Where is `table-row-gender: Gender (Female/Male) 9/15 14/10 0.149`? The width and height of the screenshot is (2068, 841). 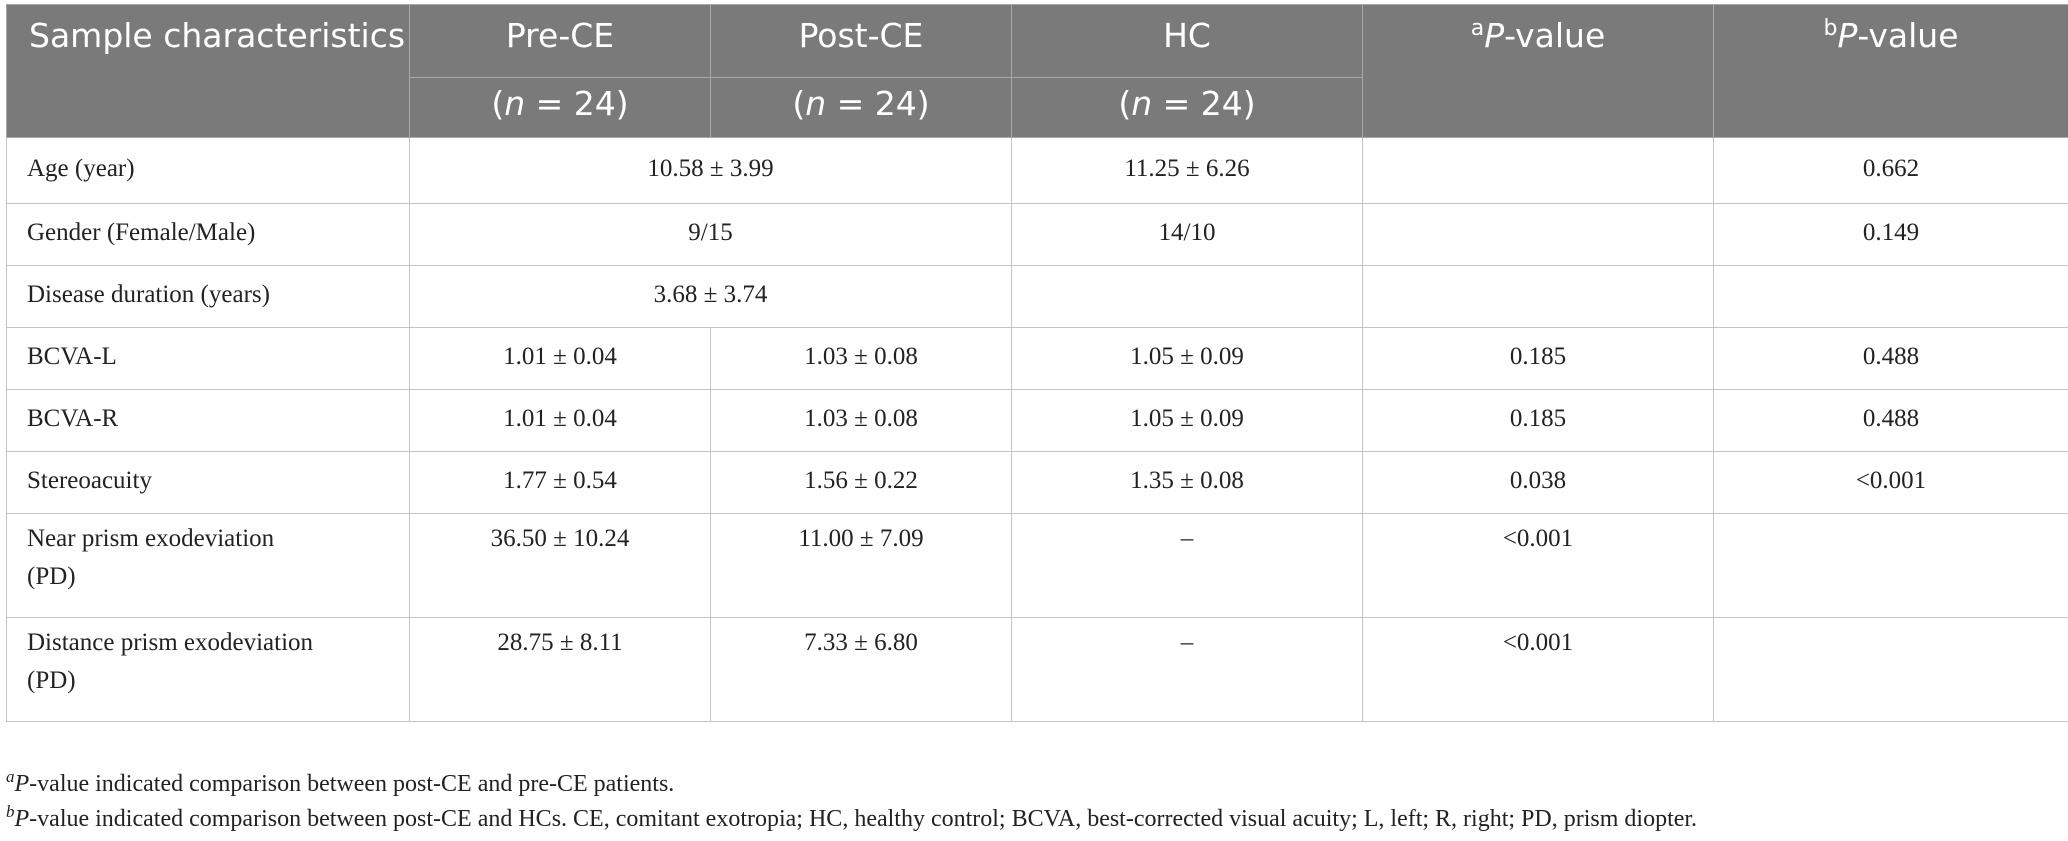
table-row-gender: Gender (Female/Male) 9/15 14/10 0.149 is located at coordinates (1037, 234).